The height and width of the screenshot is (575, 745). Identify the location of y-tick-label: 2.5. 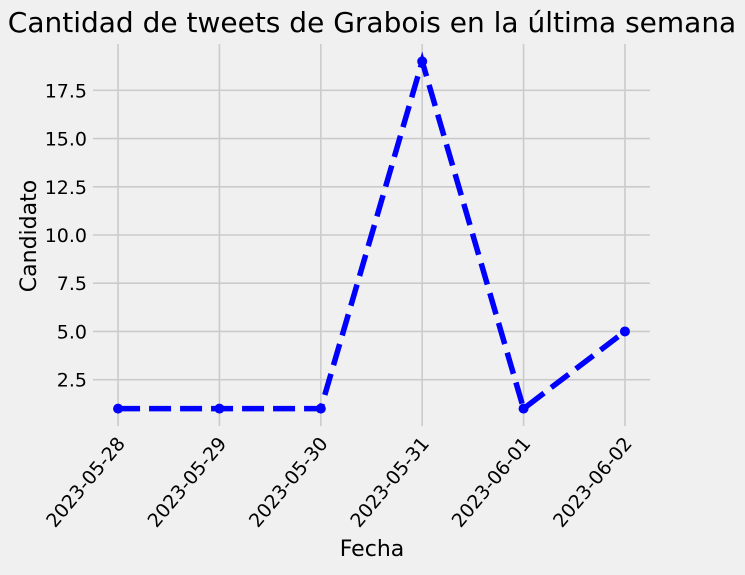
(72, 381).